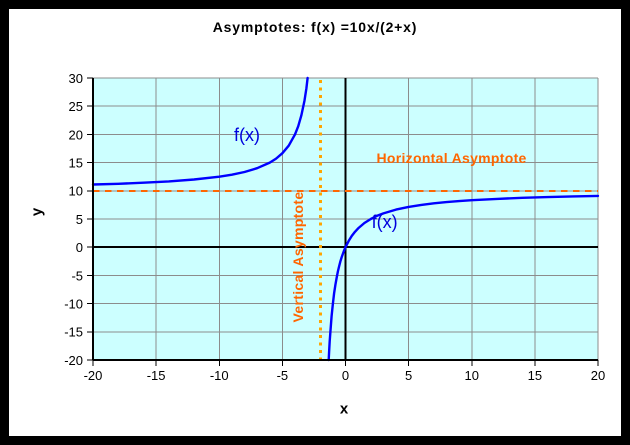  Describe the element at coordinates (76, 191) in the screenshot. I see `y-tick-label: 10` at that location.